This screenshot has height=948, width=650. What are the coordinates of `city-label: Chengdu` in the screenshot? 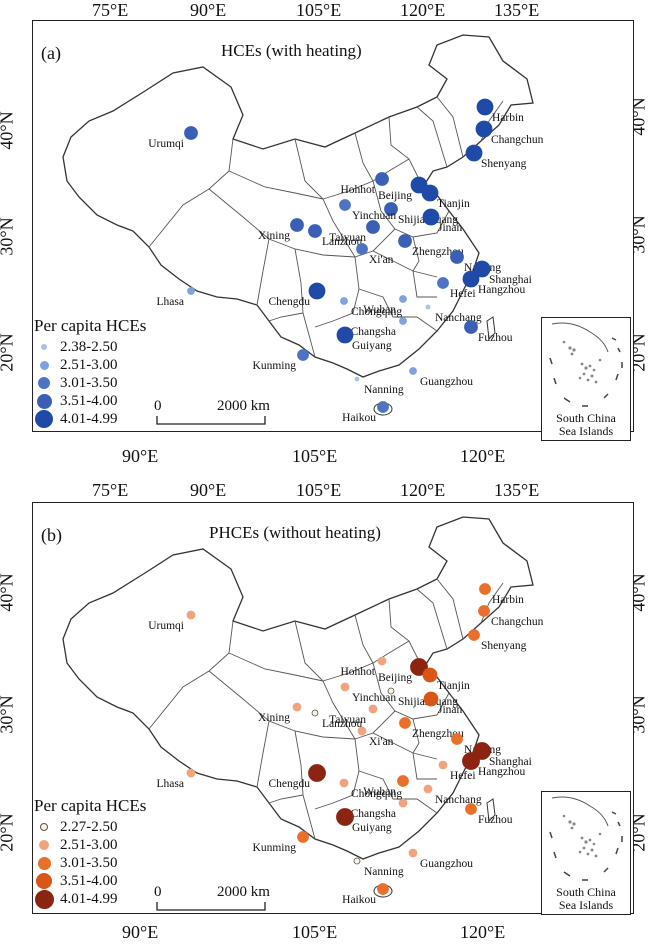 It's located at (289, 302).